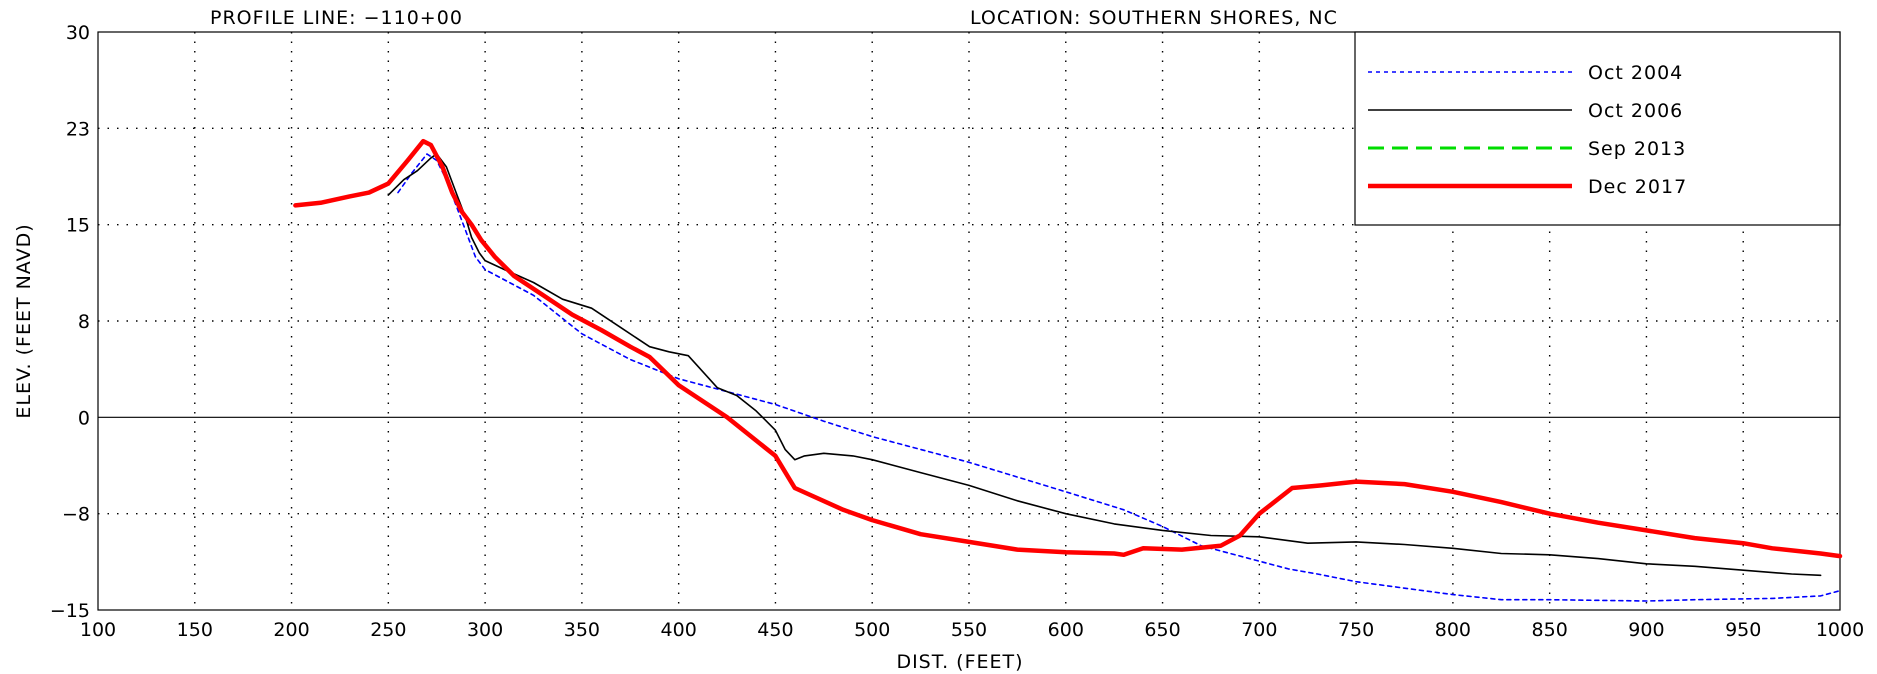 This screenshot has width=1877, height=674. Describe the element at coordinates (959, 662) in the screenshot. I see `x-axis-label: DIST. (FEET)` at that location.